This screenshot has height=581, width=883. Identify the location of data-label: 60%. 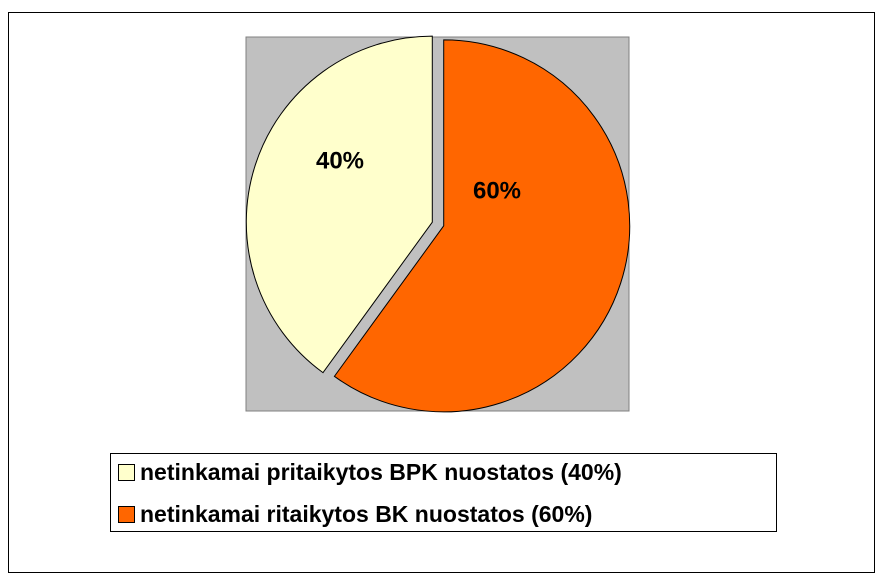
(497, 190).